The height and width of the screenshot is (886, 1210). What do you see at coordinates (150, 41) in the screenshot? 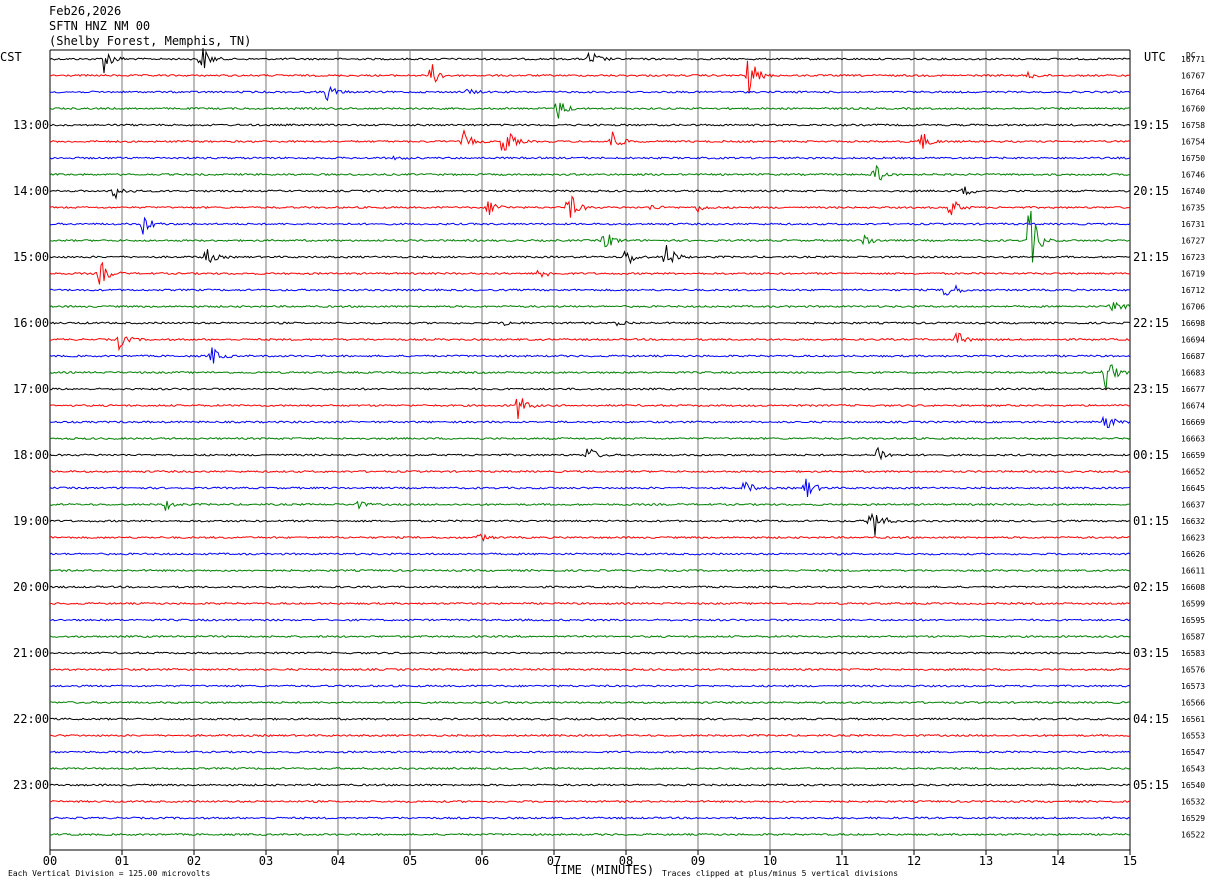
I see `header-location: (Shelby Forest, Memphis, TN)` at bounding box center [150, 41].